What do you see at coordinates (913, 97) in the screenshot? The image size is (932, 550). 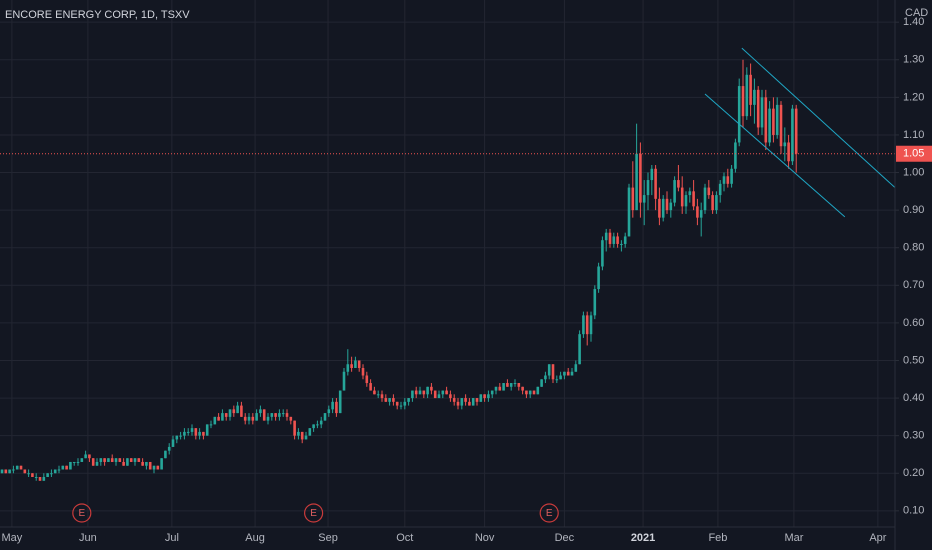 I see `y-tick-label: 1.20` at bounding box center [913, 97].